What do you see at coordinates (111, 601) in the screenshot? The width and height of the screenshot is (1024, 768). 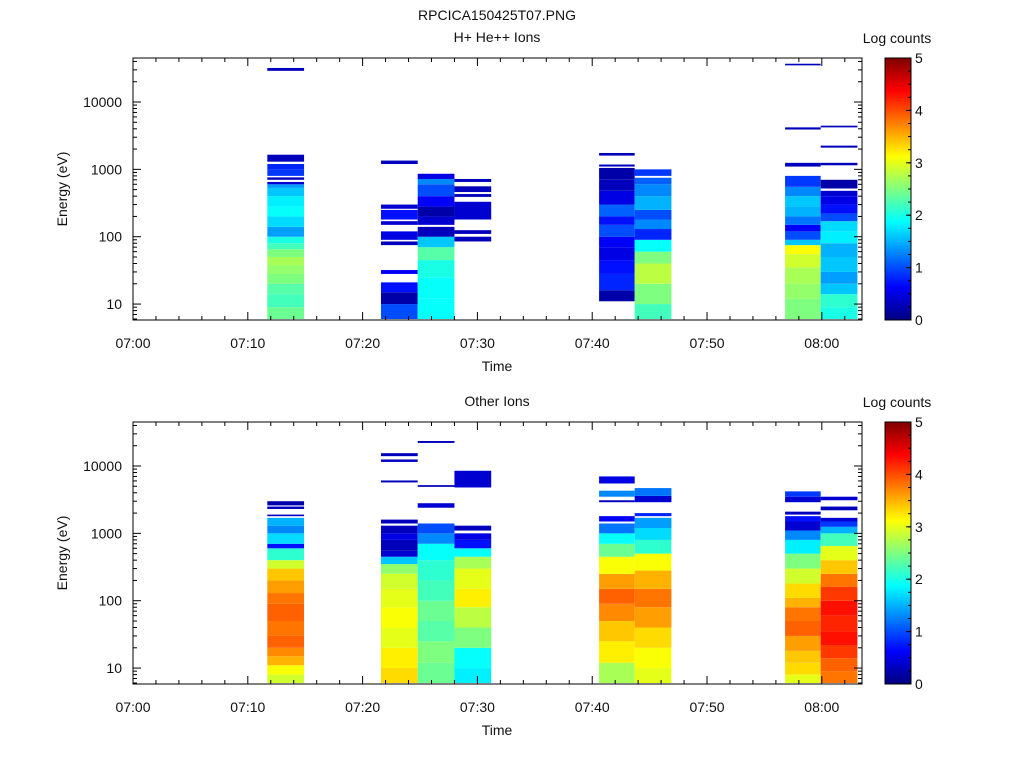 I see `y-tick-label: 100` at bounding box center [111, 601].